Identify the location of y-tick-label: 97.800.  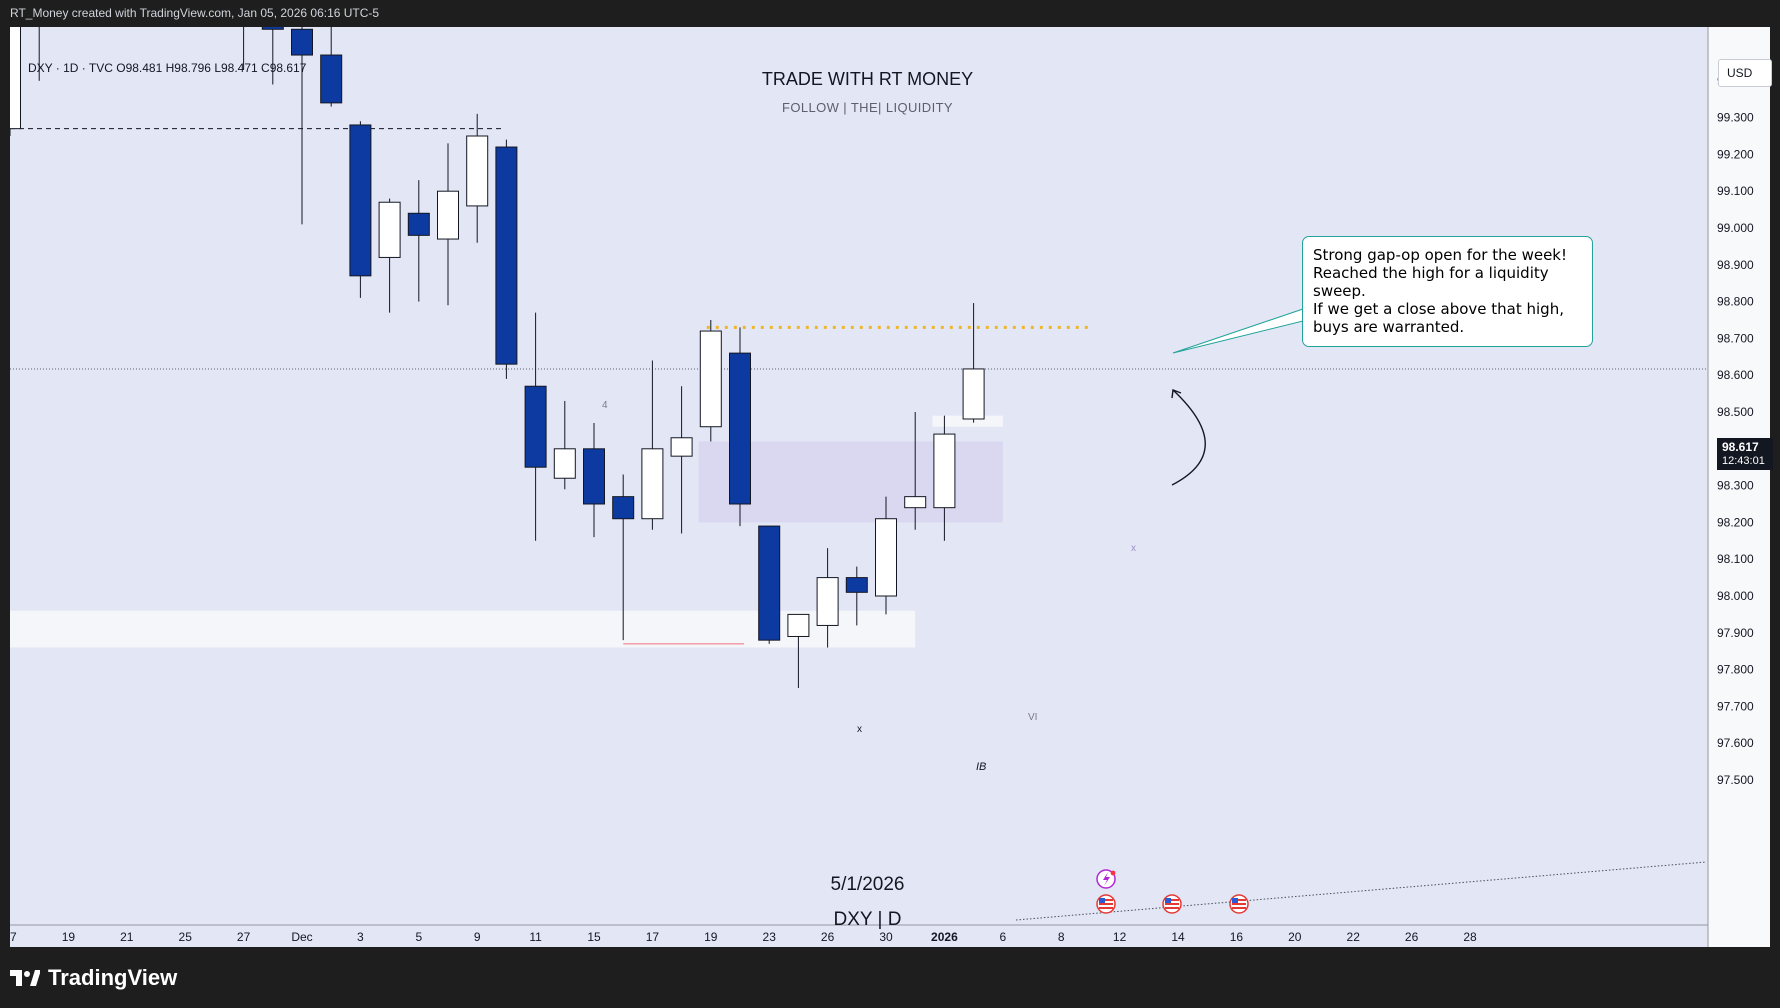
(1735, 670).